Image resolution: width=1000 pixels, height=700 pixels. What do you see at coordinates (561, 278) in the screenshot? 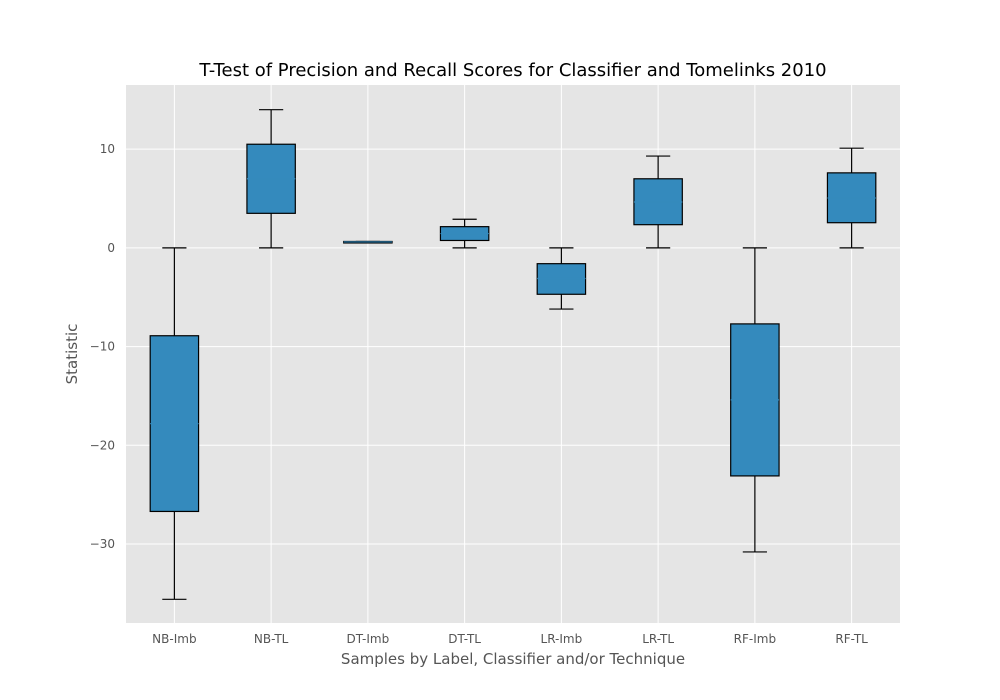
I see `box-lr-imb` at bounding box center [561, 278].